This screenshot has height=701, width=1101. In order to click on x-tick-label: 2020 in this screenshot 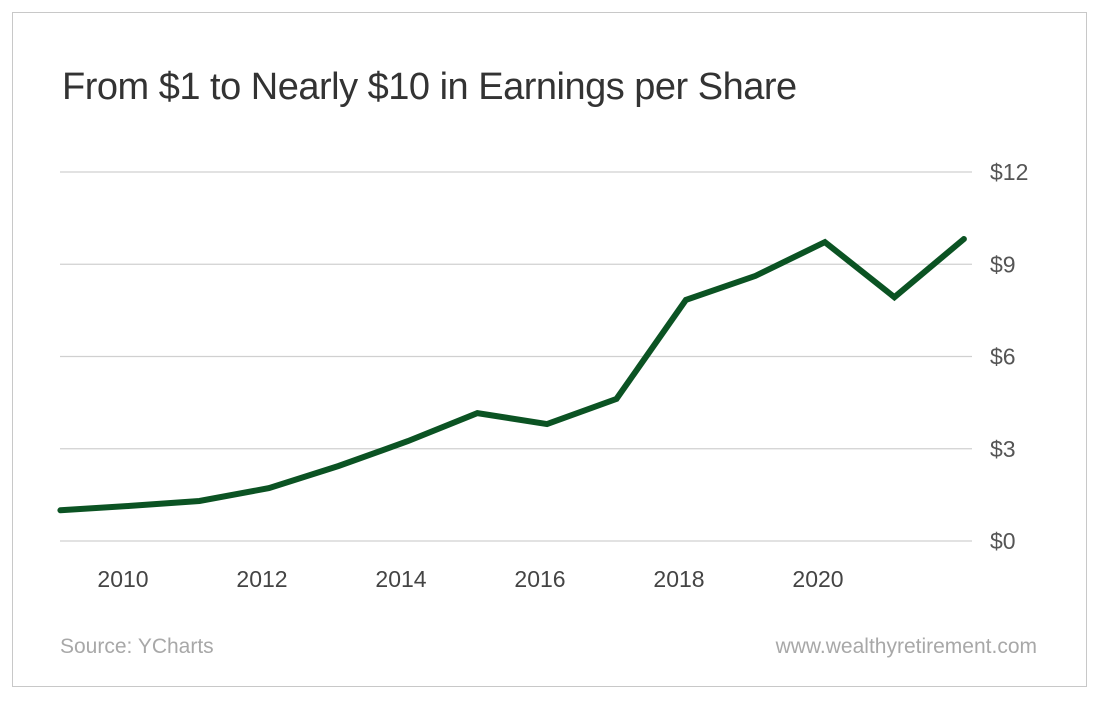, I will do `click(817, 579)`.